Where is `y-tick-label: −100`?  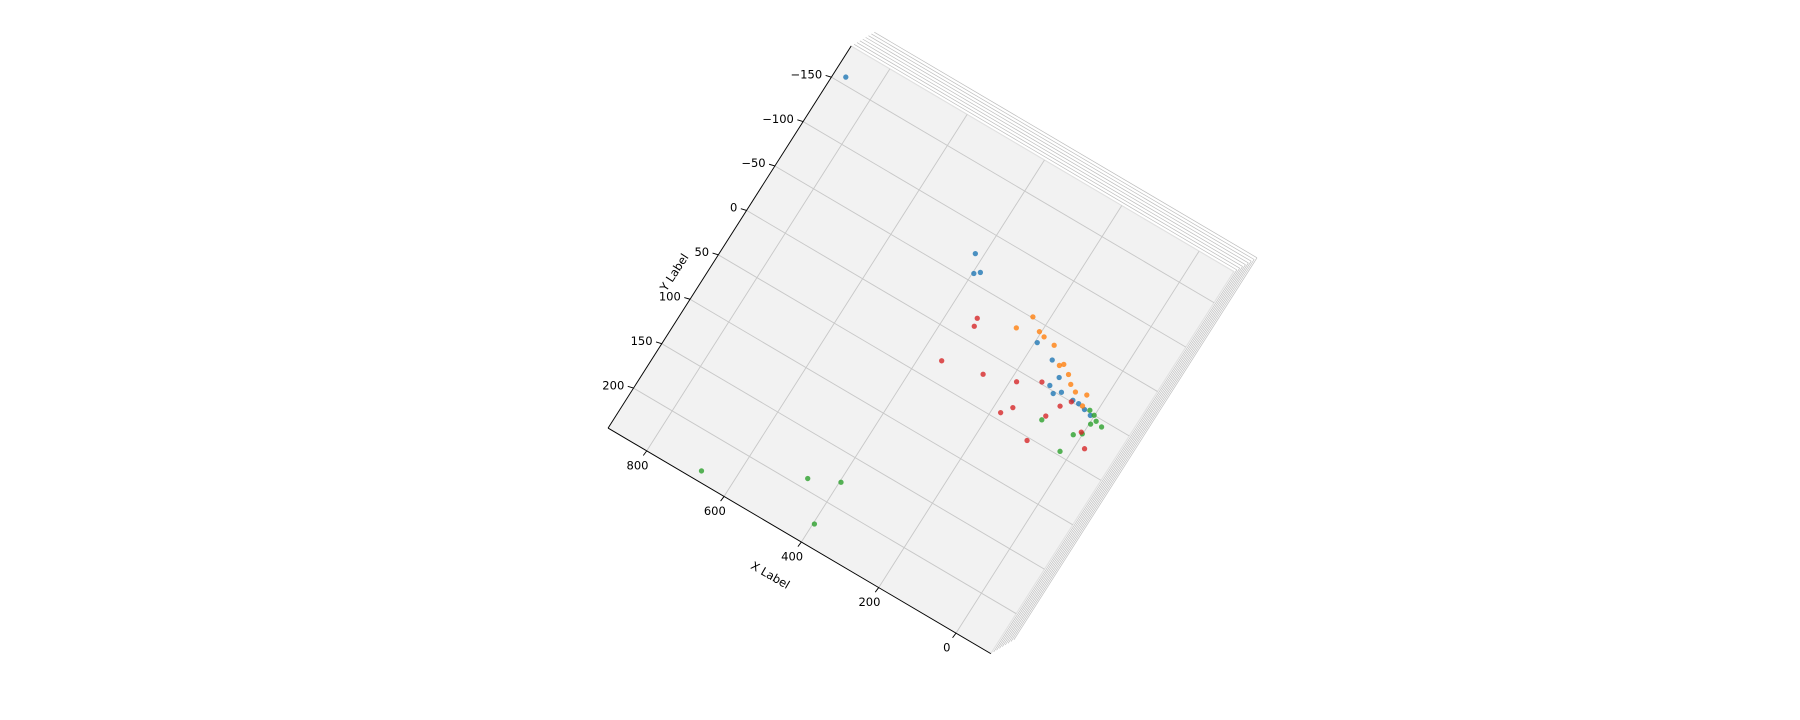 y-tick-label: −100 is located at coordinates (778, 119).